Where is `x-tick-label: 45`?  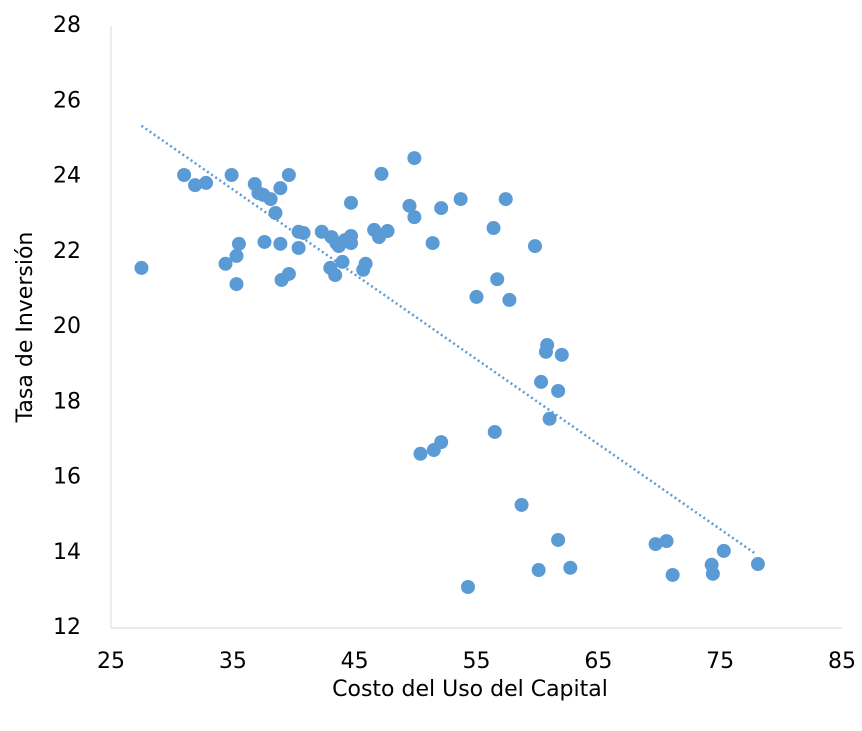 x-tick-label: 45 is located at coordinates (355, 661).